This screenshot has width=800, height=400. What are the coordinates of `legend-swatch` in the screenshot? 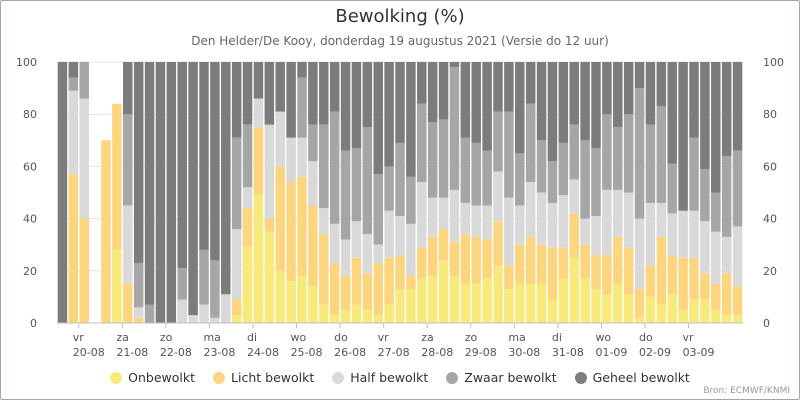 It's located at (219, 377).